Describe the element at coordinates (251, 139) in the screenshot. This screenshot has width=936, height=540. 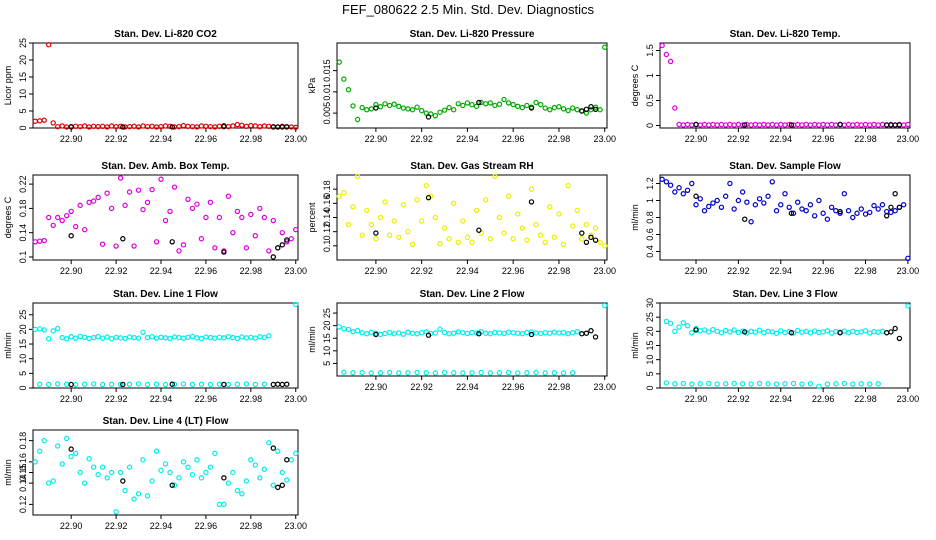
I see `x-tick-label: 22.98` at that location.